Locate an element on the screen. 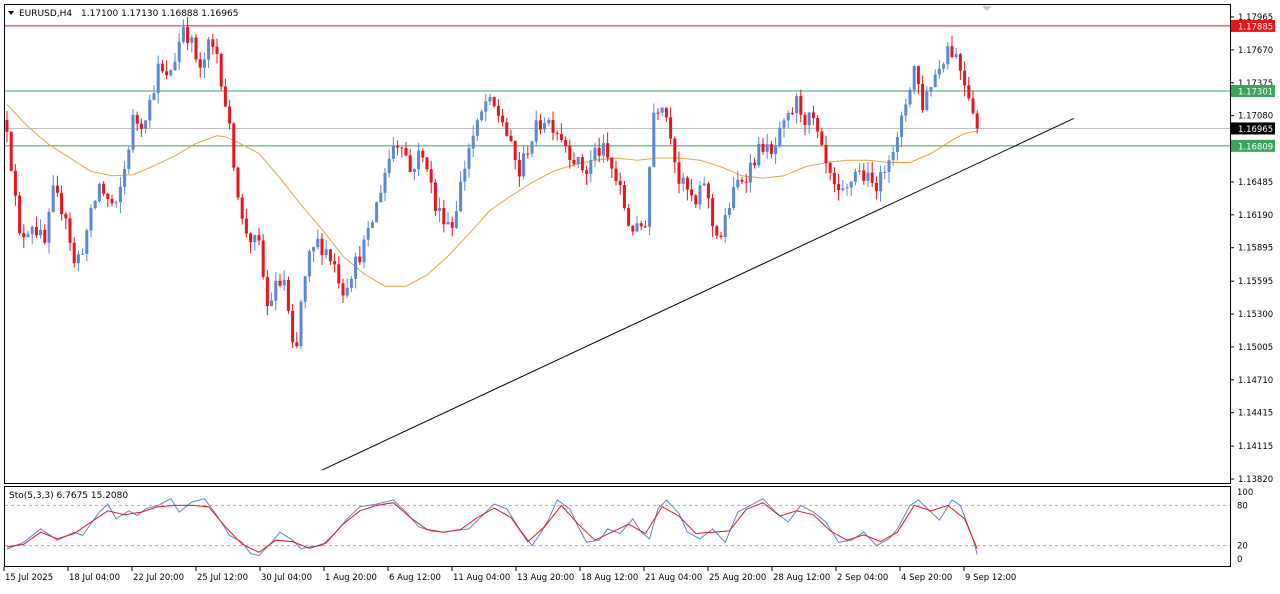 This screenshot has width=1280, height=594. time-tick-label: 25 Aug 20:00 is located at coordinates (737, 578).